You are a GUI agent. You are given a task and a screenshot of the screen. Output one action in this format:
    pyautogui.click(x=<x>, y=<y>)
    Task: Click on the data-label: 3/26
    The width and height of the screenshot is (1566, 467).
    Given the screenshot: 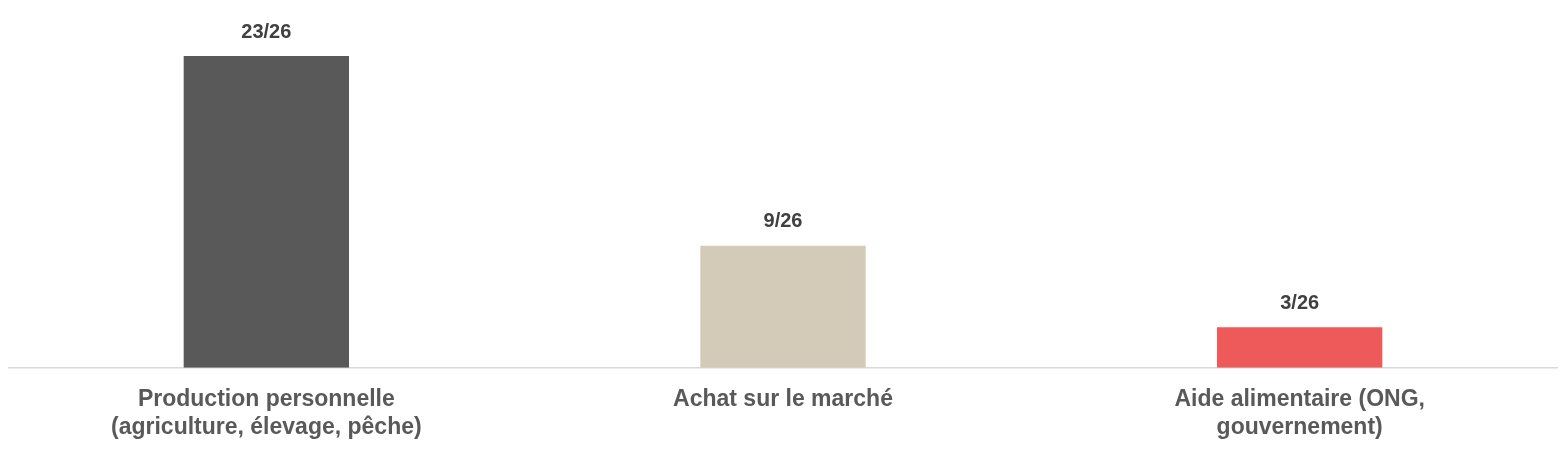 What is the action you would take?
    pyautogui.click(x=1300, y=301)
    